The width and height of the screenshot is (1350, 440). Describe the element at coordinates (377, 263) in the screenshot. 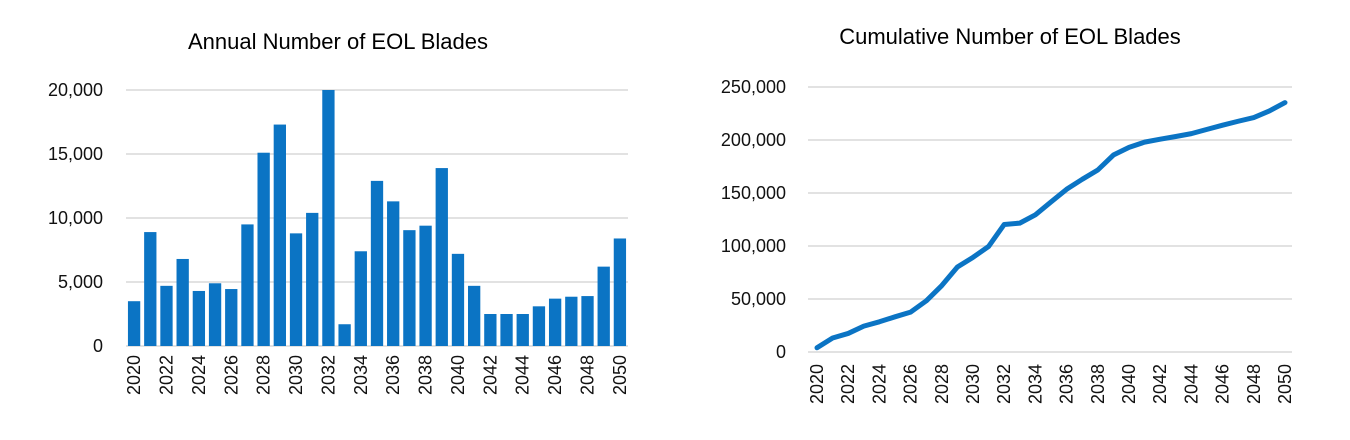

I see `bar-2035` at that location.